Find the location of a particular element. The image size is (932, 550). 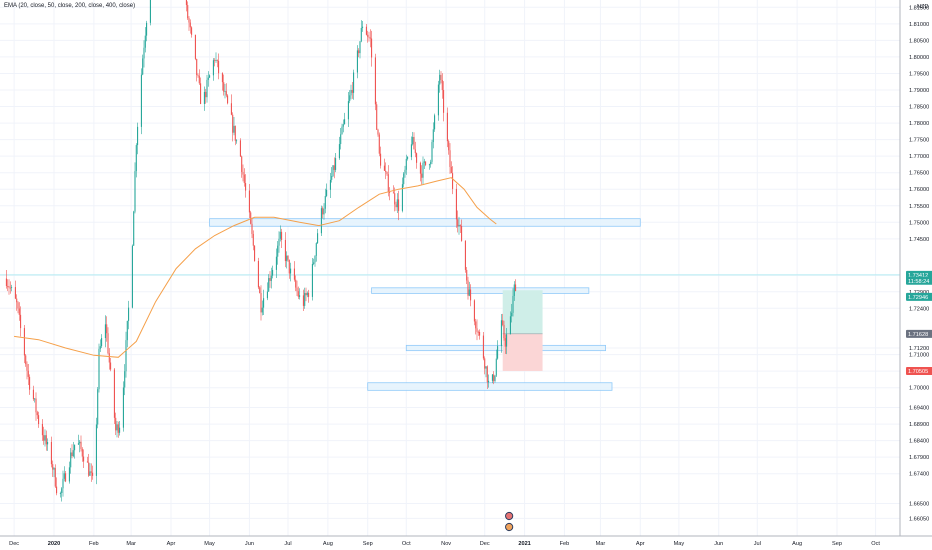

event-markers is located at coordinates (509, 521).